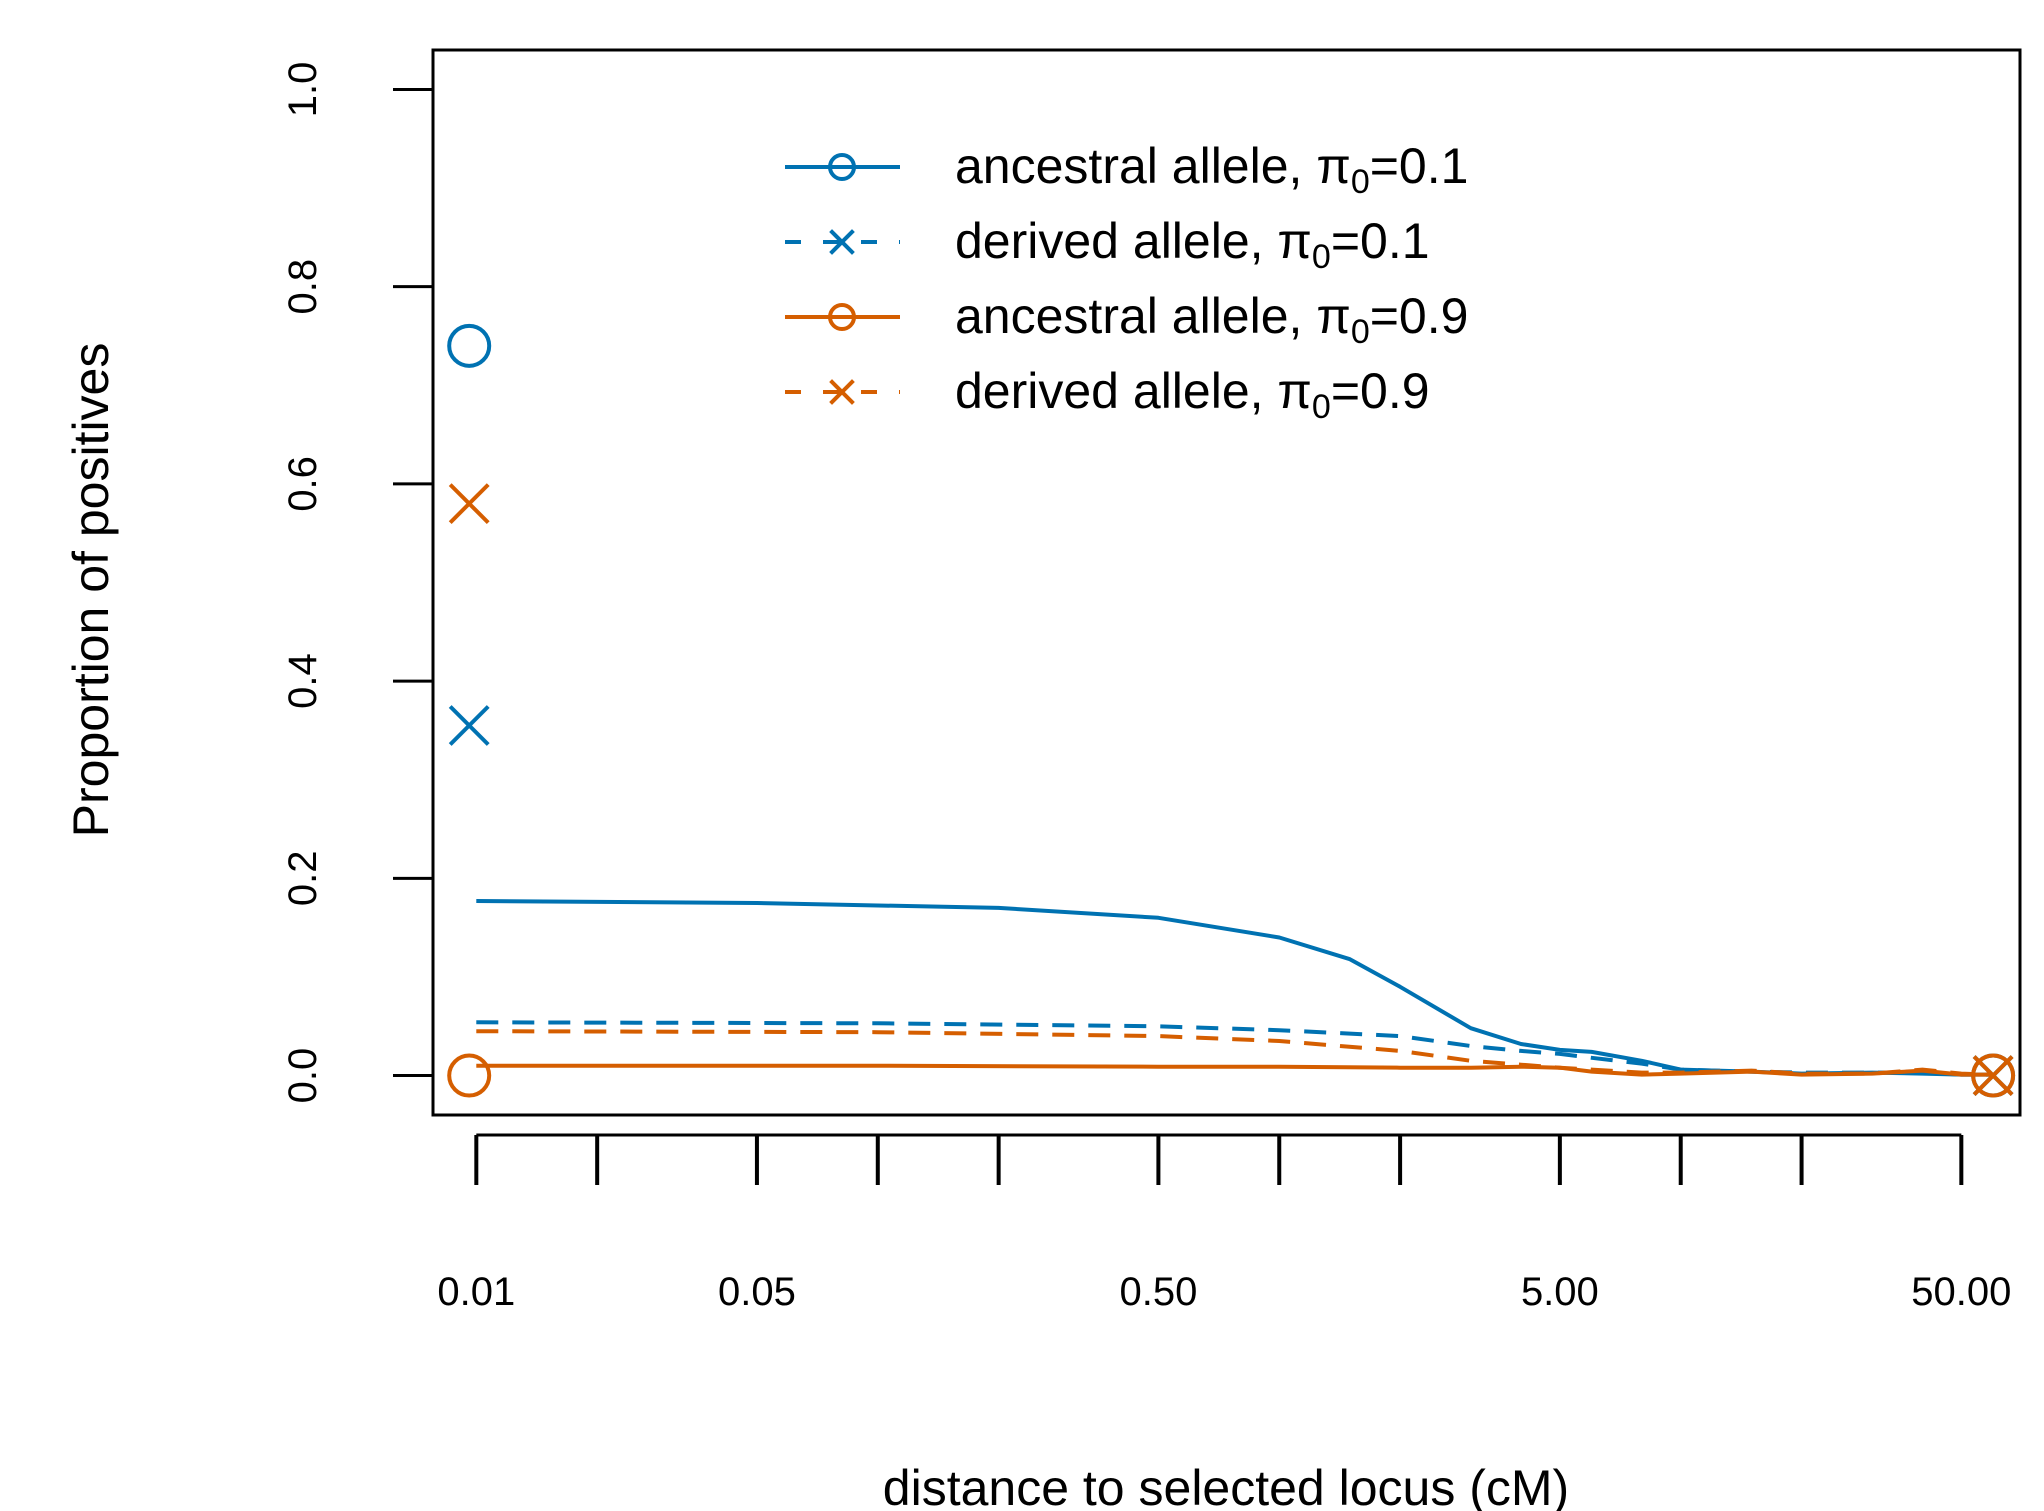 This screenshot has height=1511, width=2044. What do you see at coordinates (358, 583) in the screenshot?
I see `y-axis: 0.0 0.2 0.4 0.6 0.8 1.0` at bounding box center [358, 583].